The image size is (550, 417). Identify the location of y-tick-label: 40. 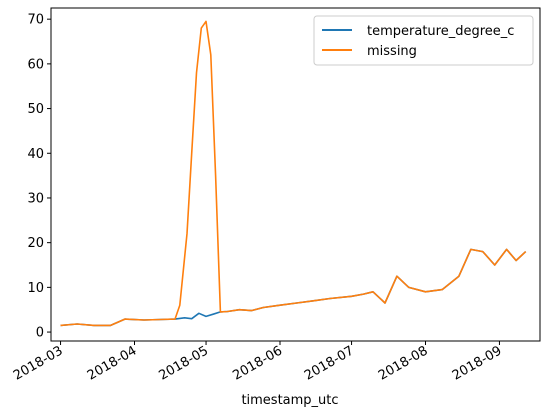
(35, 154).